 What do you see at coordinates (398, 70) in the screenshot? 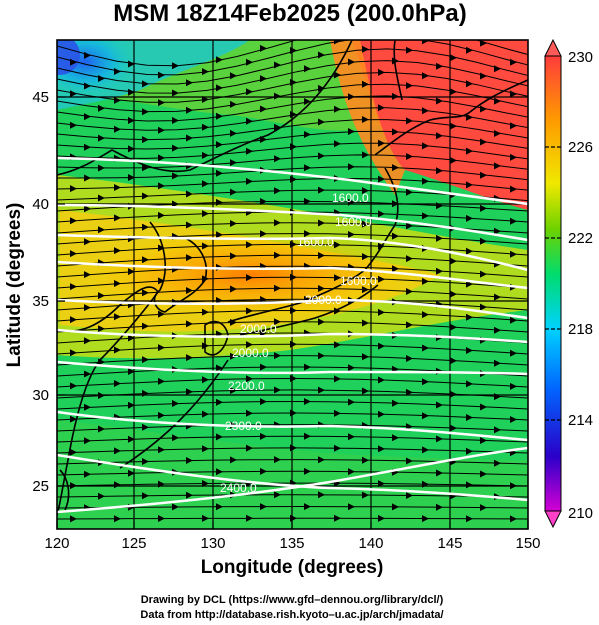
I see `sakhalin-coast` at bounding box center [398, 70].